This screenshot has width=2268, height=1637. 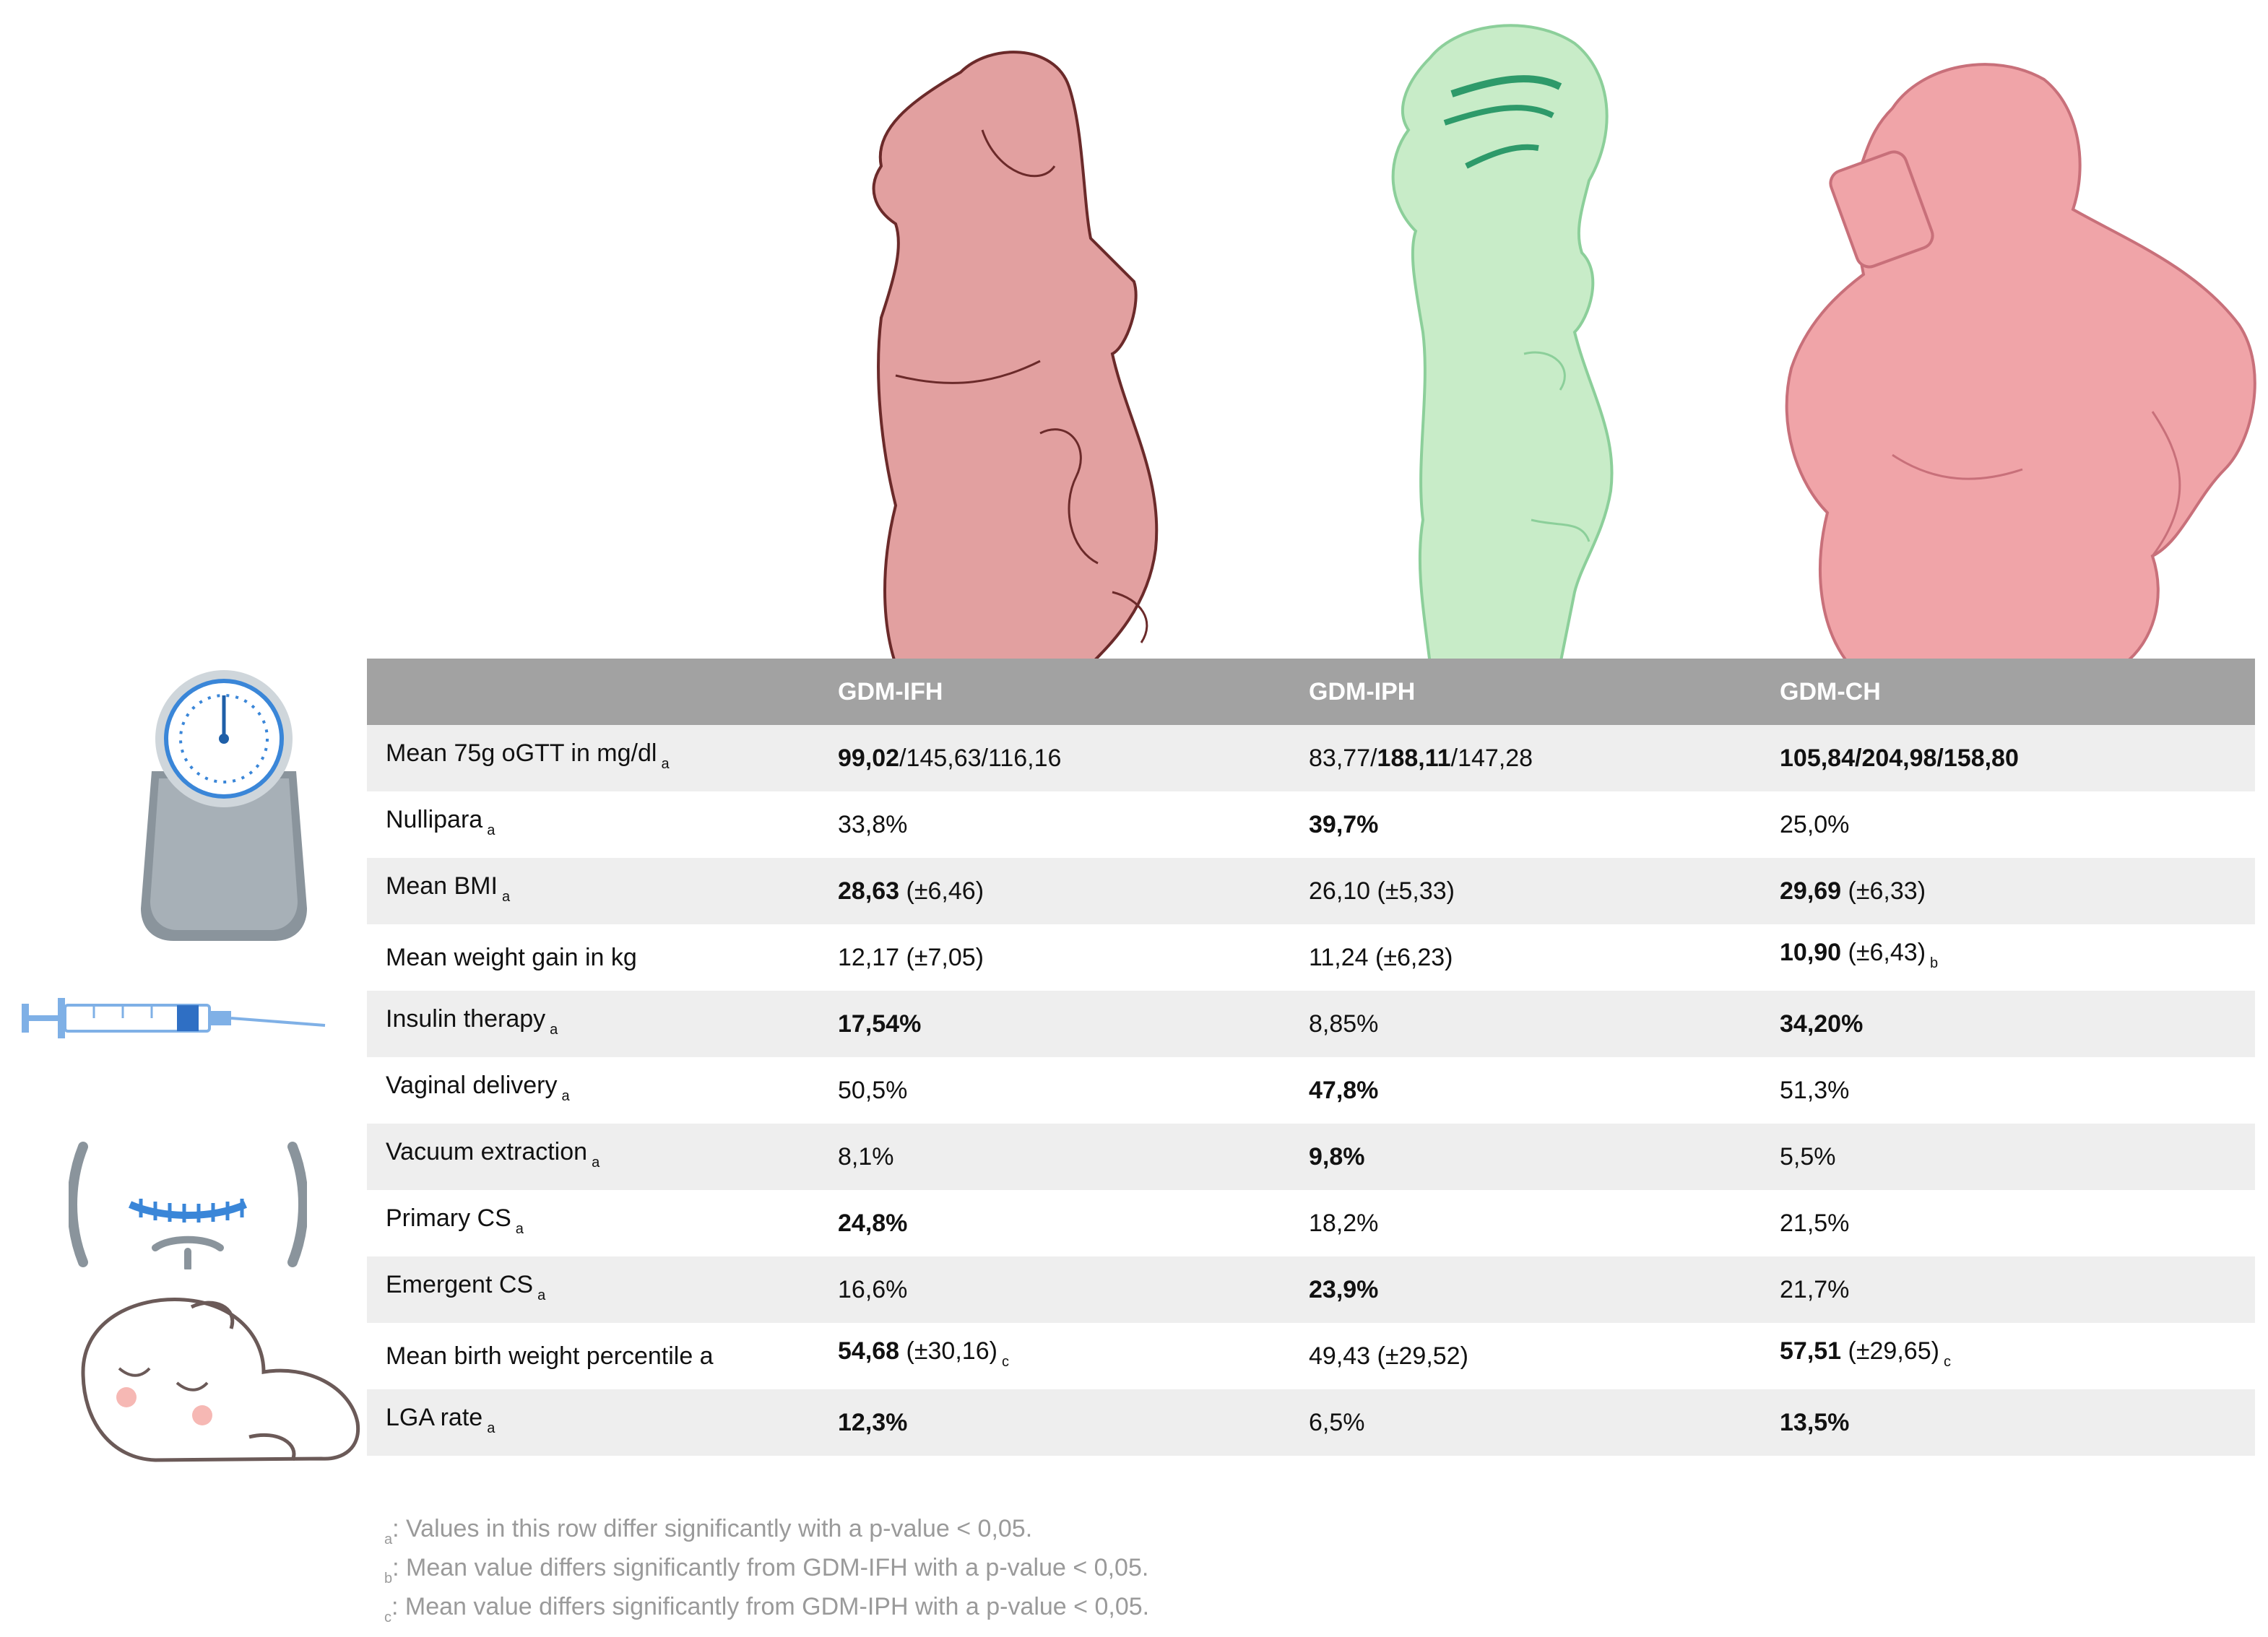 I want to click on row-label: Primary CS a, so click(x=455, y=1220).